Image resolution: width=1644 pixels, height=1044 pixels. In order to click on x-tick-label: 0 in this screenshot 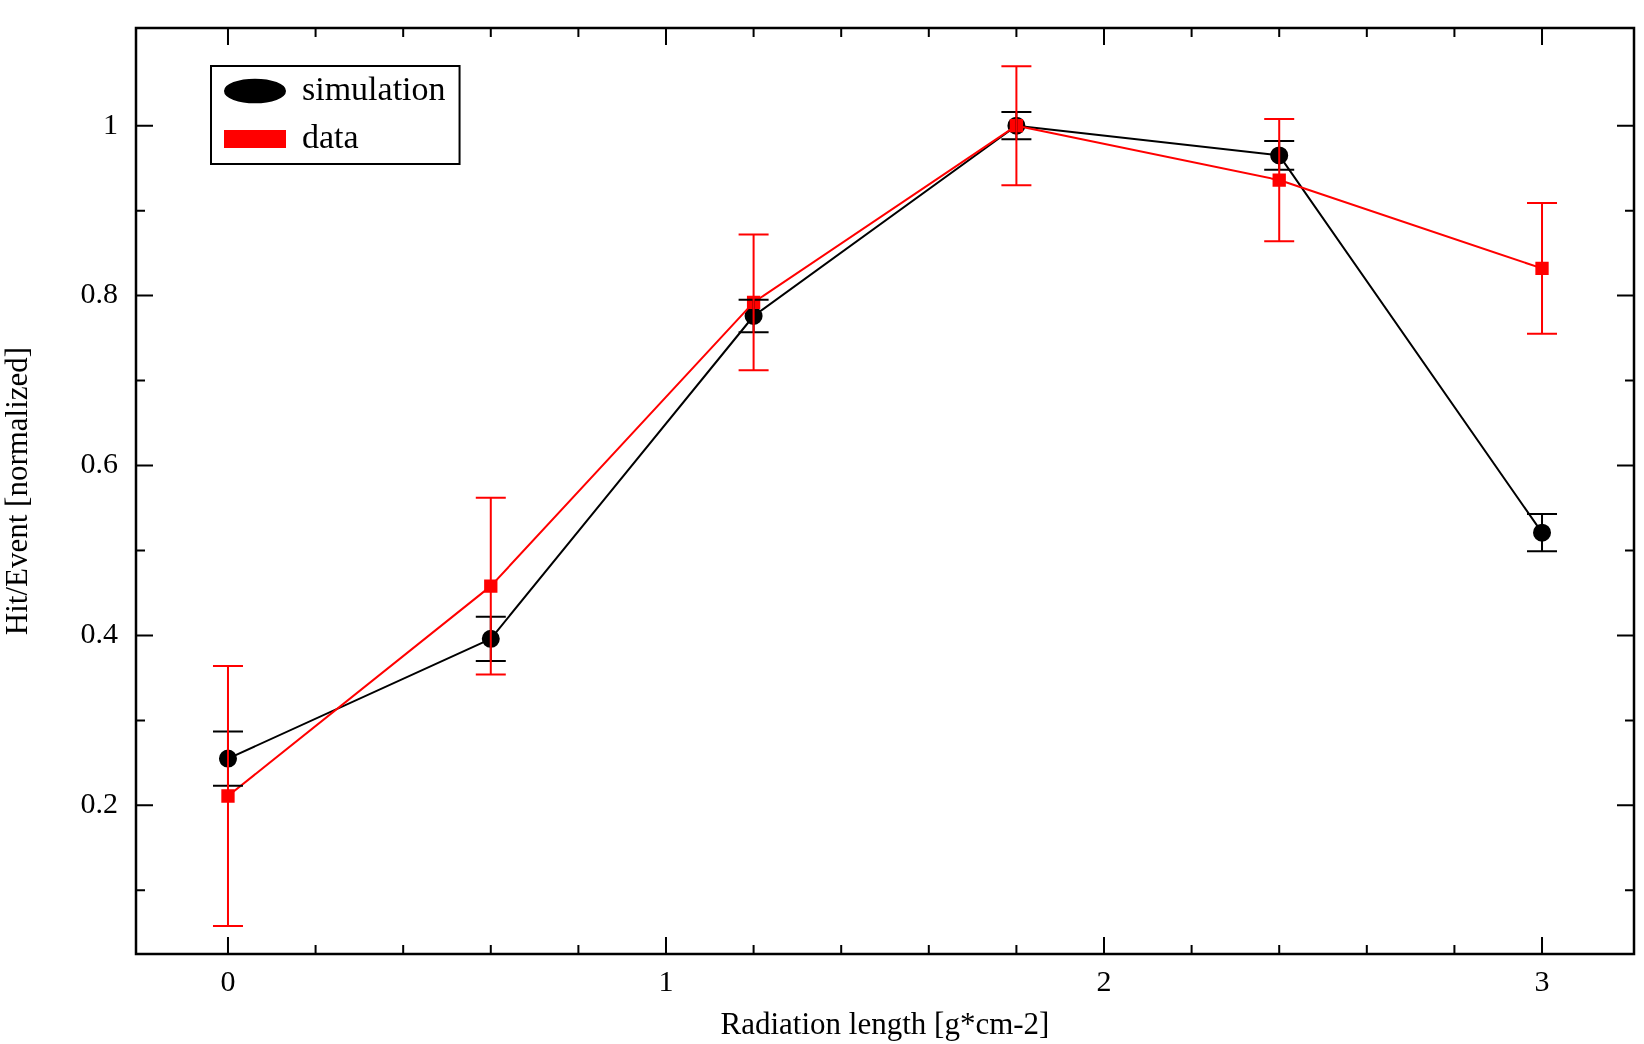, I will do `click(228, 980)`.